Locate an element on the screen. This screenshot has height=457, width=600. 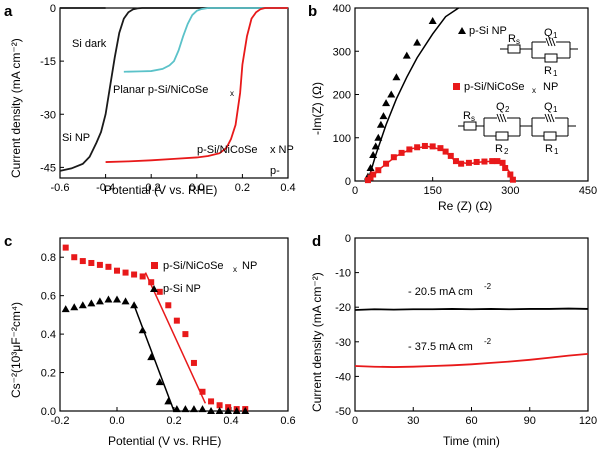
annotation-psi-nicose: p-Si/NiCoSe is located at coordinates (227, 150).